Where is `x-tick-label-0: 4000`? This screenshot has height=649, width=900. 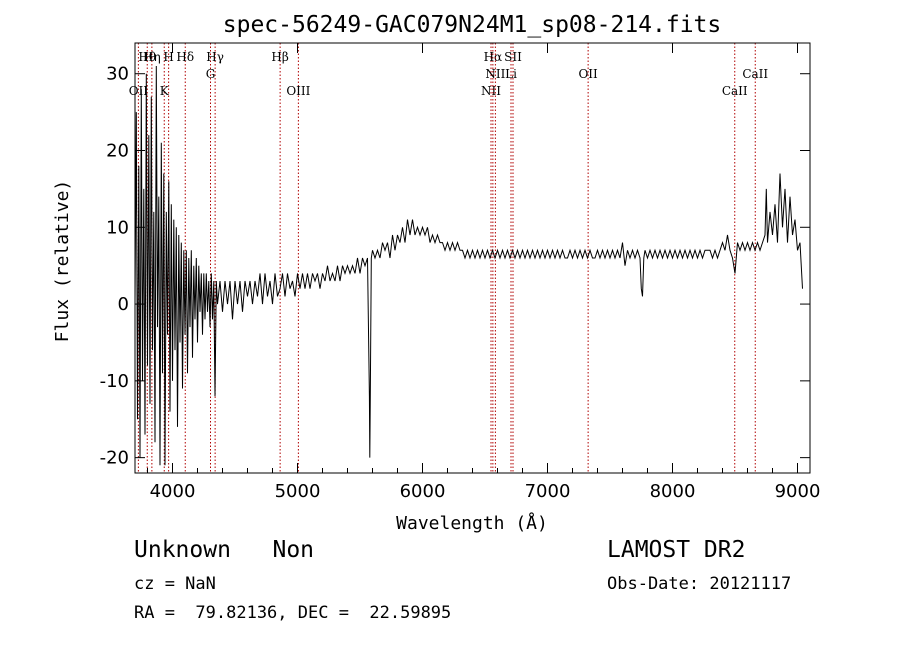 x-tick-label-0: 4000 is located at coordinates (173, 491).